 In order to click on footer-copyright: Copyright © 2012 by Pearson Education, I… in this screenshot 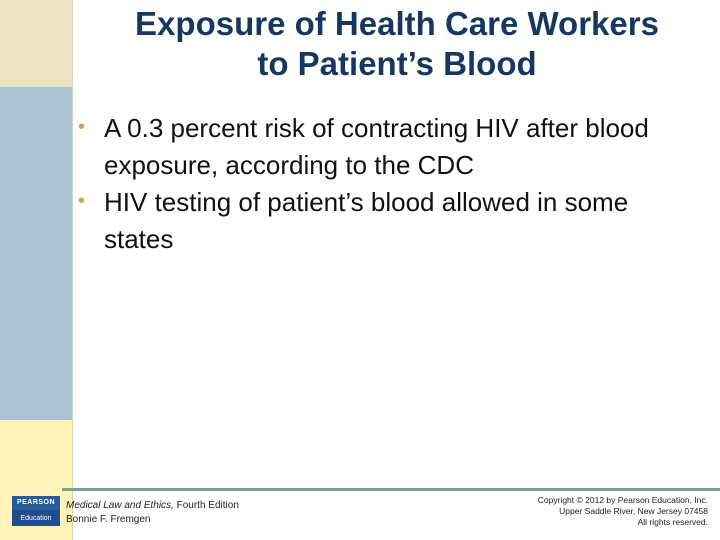, I will do `click(578, 511)`.